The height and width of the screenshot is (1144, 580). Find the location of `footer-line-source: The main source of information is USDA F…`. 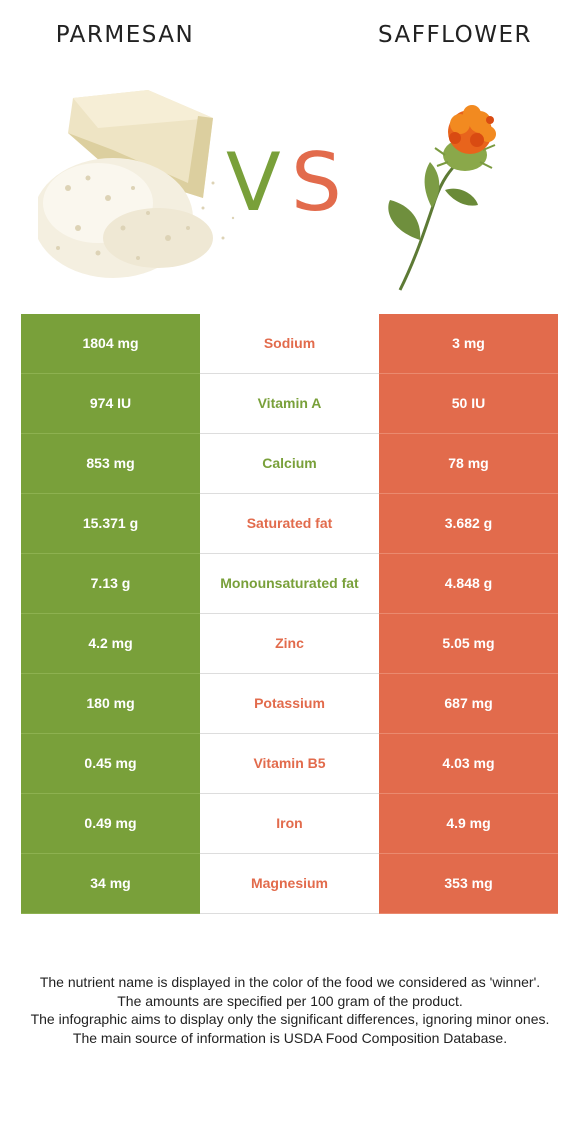

footer-line-source: The main source of information is USDA F… is located at coordinates (290, 1037).